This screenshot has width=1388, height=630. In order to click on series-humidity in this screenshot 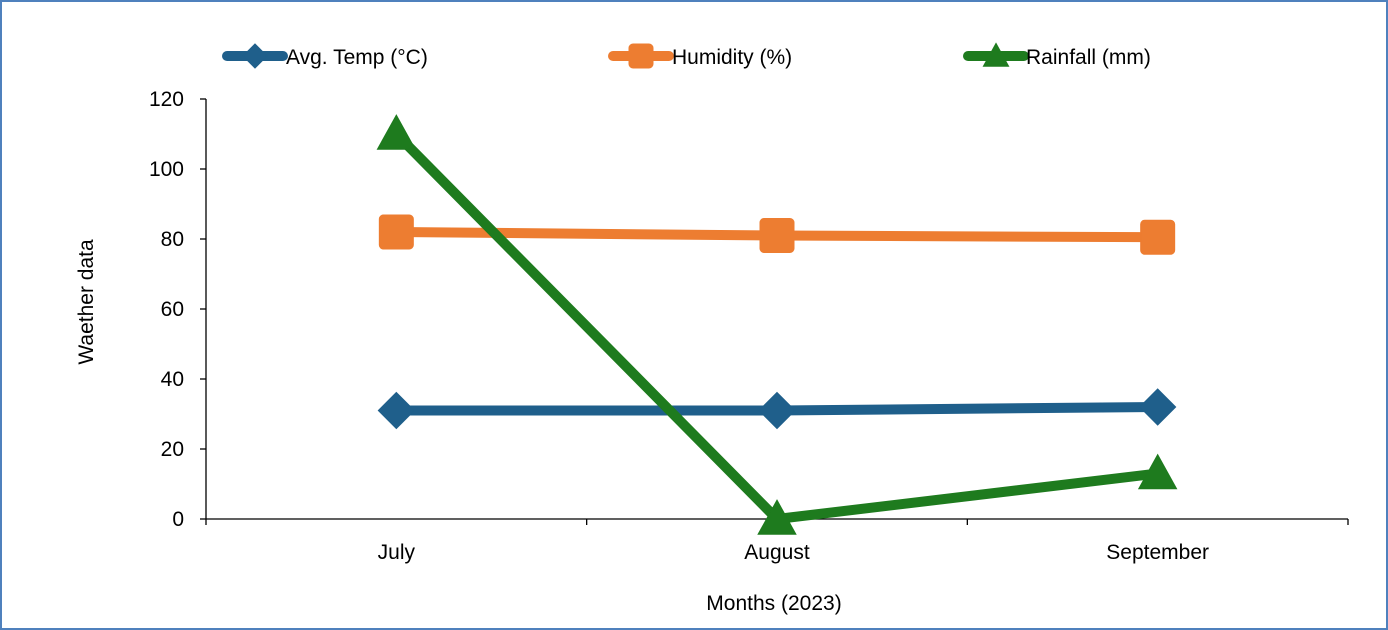, I will do `click(777, 234)`.